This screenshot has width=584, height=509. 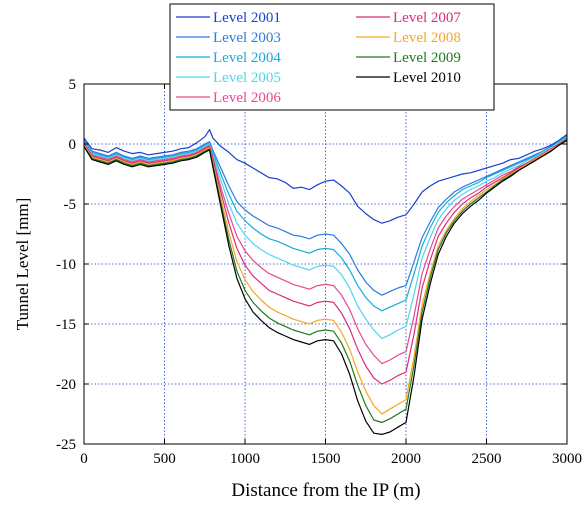 What do you see at coordinates (326, 459) in the screenshot?
I see `x-tick-label: 1500` at bounding box center [326, 459].